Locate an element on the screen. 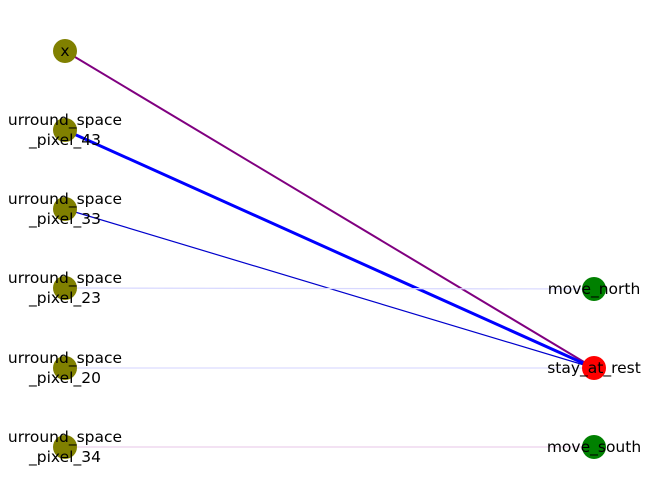  input-node-label-line: _pixel_23 is located at coordinates (64, 298).